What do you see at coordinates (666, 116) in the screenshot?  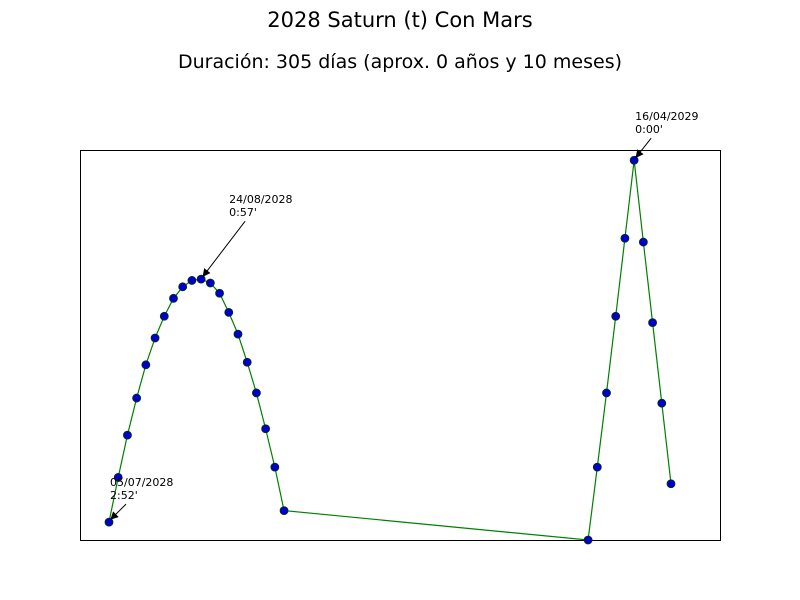 I see `annotation-date: 16/04/2029` at bounding box center [666, 116].